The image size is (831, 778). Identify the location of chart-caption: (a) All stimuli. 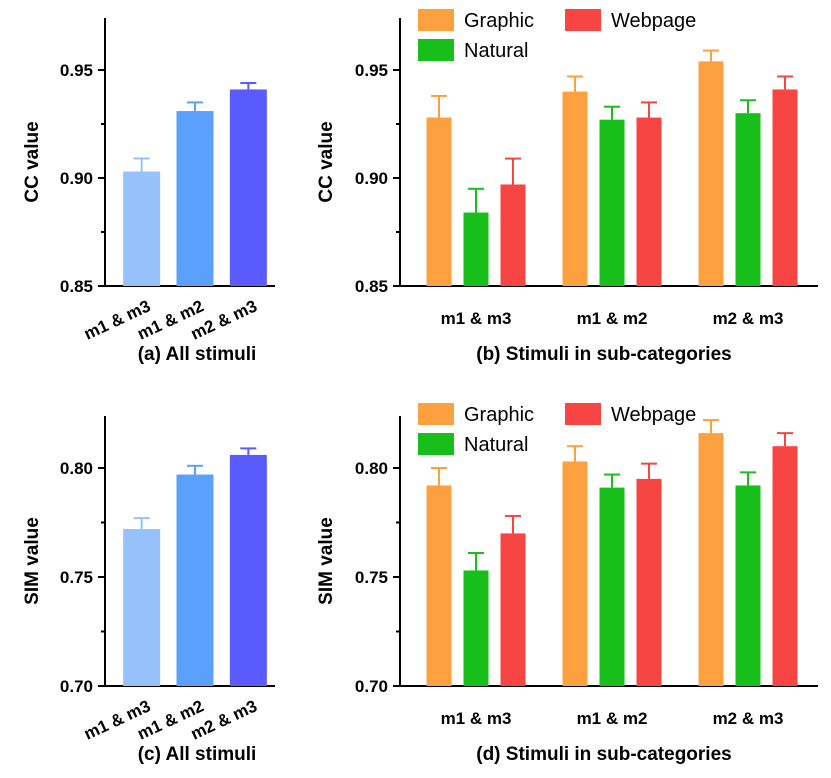
(197, 354).